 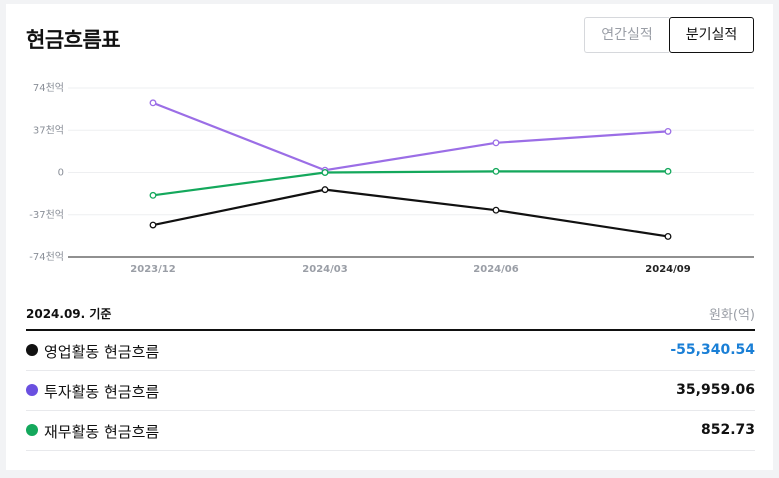 I want to click on row-label: 투자활동 현금흐름, so click(x=102, y=392).